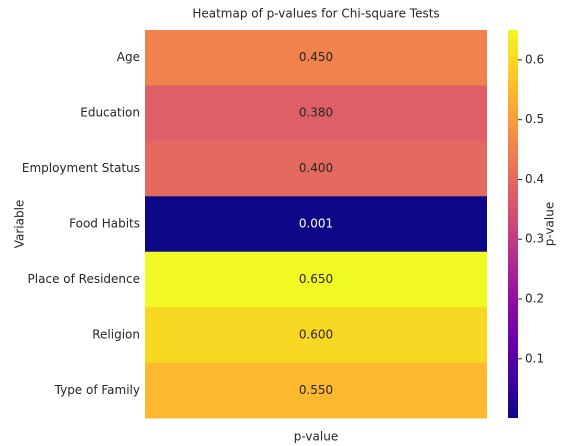  I want to click on cell-label: 0.380, so click(316, 113).